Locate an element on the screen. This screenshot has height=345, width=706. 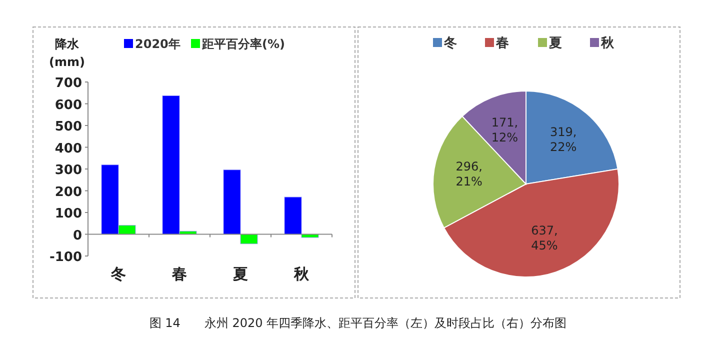
data-label: 637, 45% is located at coordinates (544, 238).